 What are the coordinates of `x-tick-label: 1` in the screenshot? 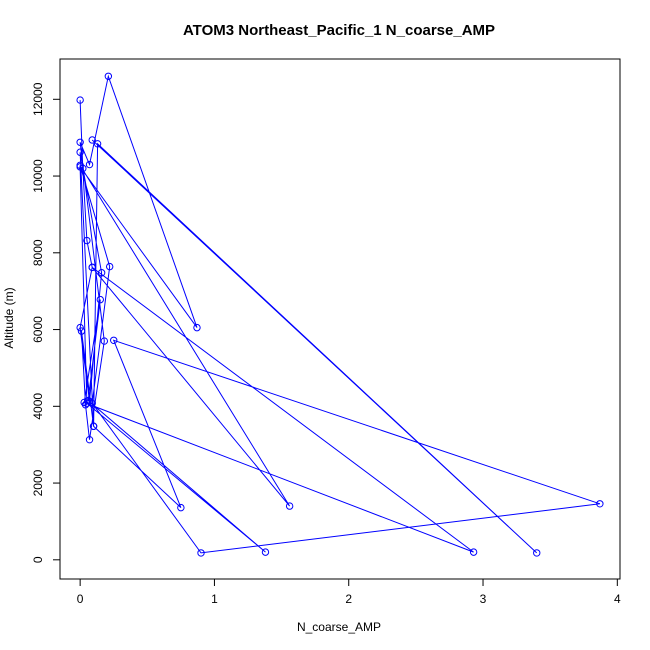 It's located at (214, 599).